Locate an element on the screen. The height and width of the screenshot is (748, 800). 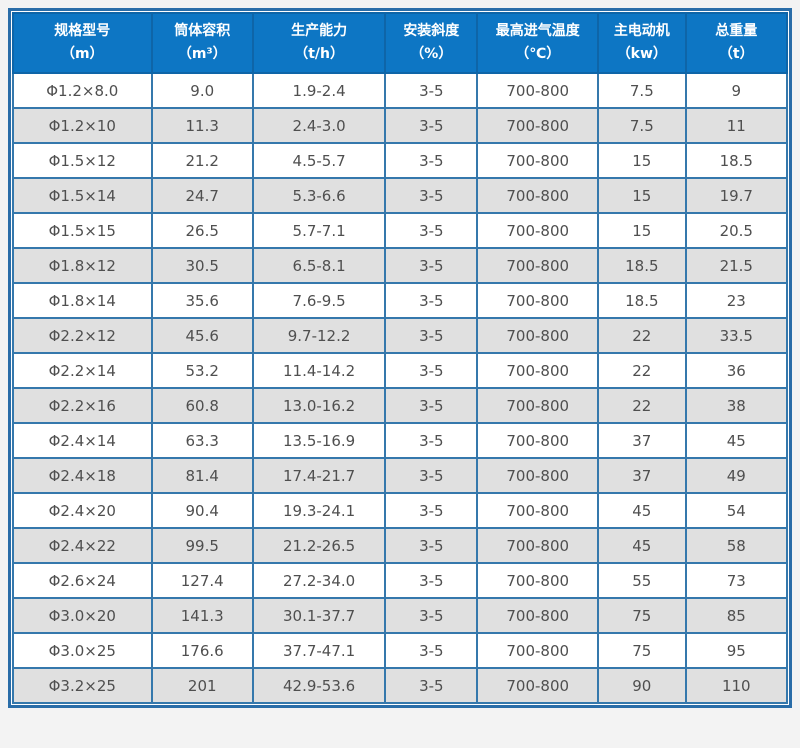
cell-capacity: 13.5-16.9 is located at coordinates (319, 440).